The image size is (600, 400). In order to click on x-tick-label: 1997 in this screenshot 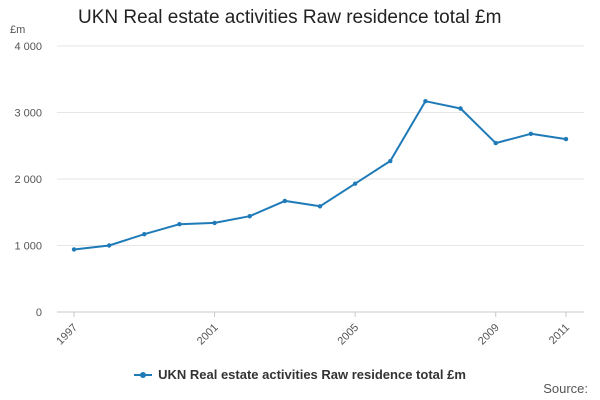, I will do `click(67, 335)`.